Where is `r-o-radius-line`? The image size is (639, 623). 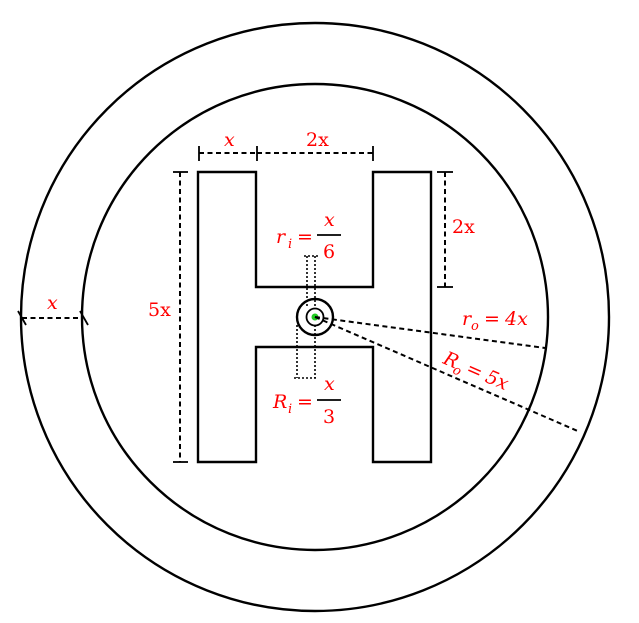 r-o-radius-line is located at coordinates (430, 332).